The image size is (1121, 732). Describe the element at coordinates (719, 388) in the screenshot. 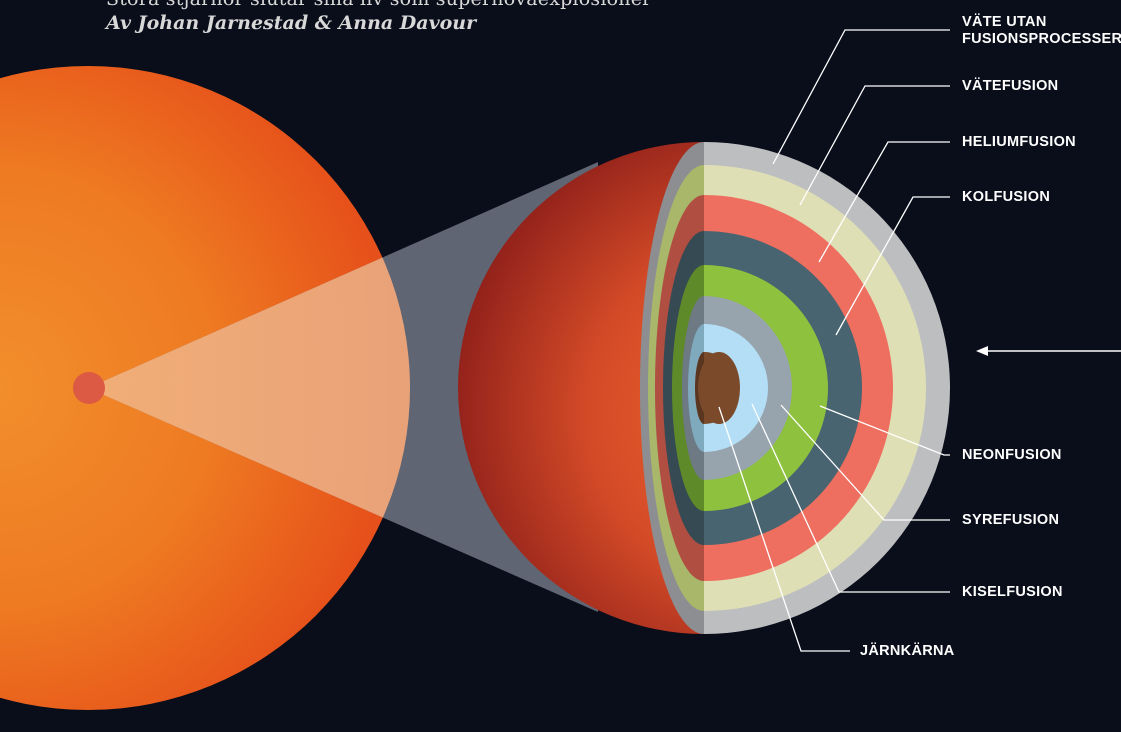

I see `iron-core-blob` at that location.